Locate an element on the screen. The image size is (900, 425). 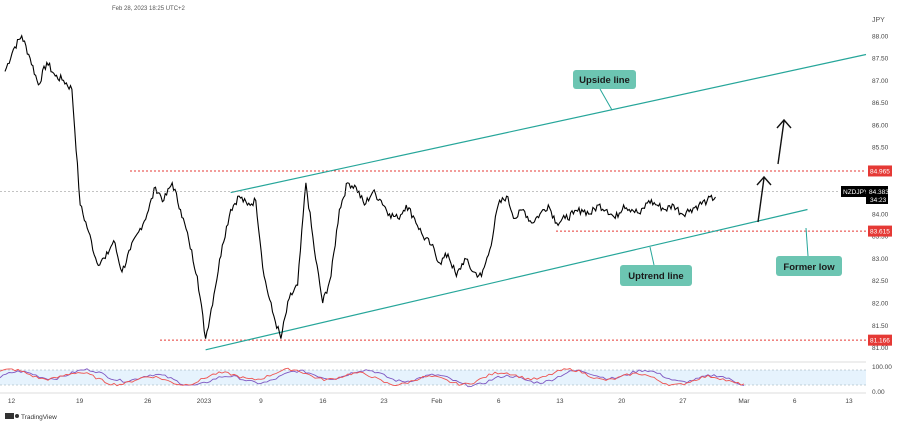
level-label: 83.615 is located at coordinates (880, 232).